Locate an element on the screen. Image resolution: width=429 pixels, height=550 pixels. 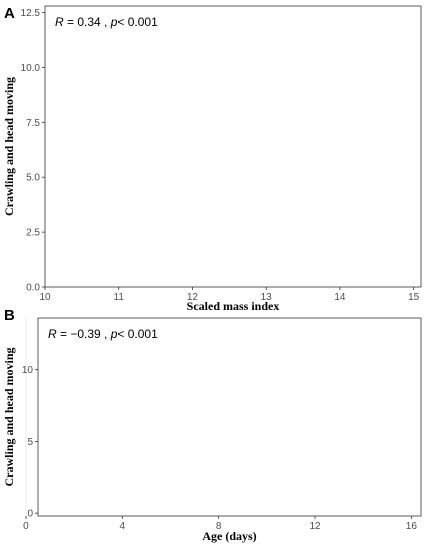
y-tick-label: 0.0 is located at coordinates (33, 288).